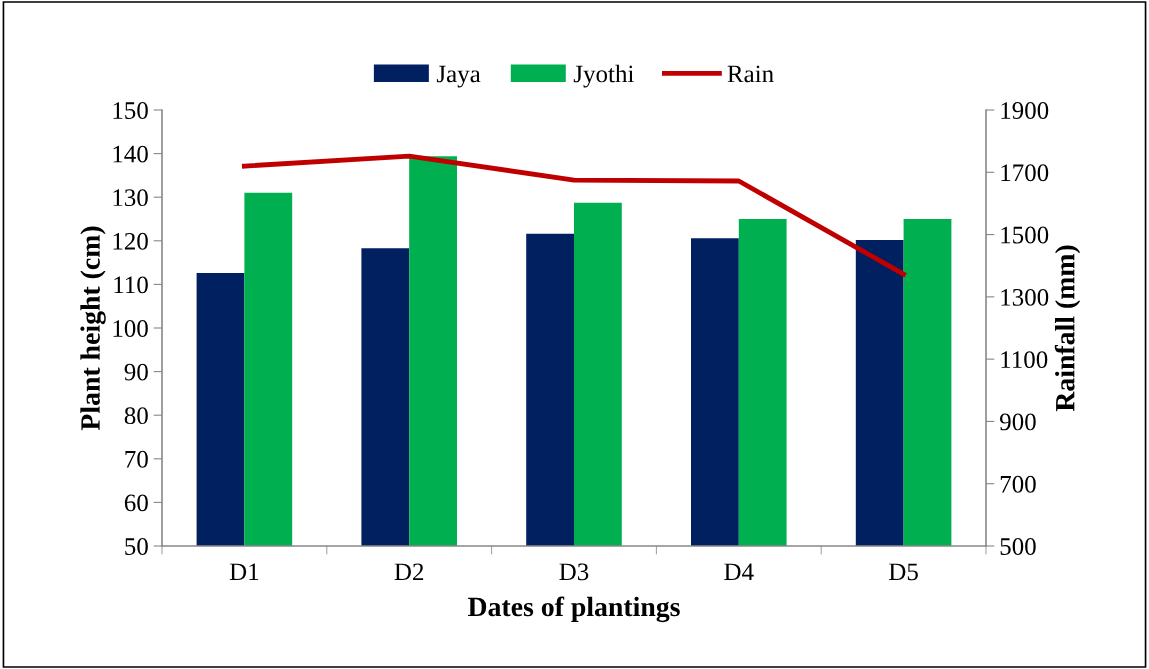  Describe the element at coordinates (136, 503) in the screenshot. I see `y-tick-label: 60` at that location.